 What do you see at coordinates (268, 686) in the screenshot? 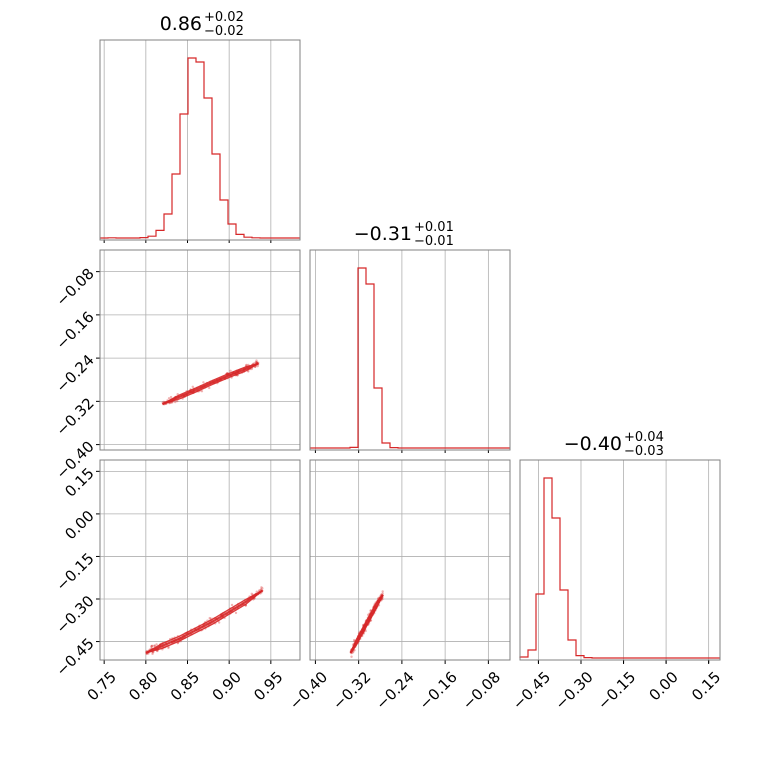
I see `x-tick-label: 0.95` at bounding box center [268, 686].